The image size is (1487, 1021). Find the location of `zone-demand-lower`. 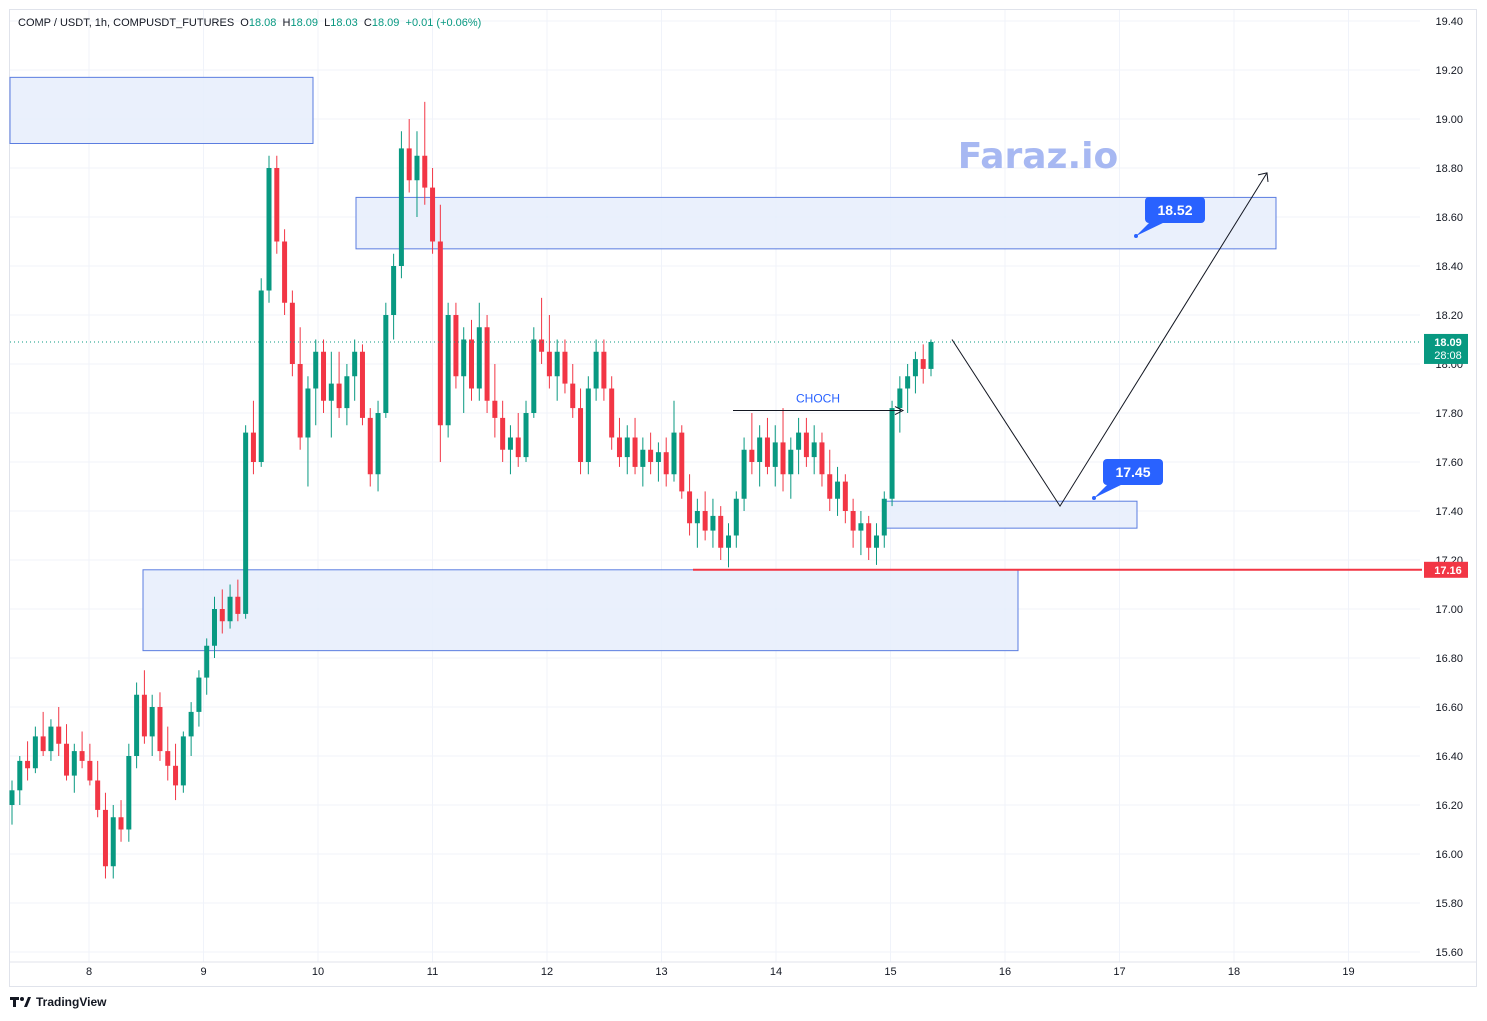

zone-demand-lower is located at coordinates (580, 610).